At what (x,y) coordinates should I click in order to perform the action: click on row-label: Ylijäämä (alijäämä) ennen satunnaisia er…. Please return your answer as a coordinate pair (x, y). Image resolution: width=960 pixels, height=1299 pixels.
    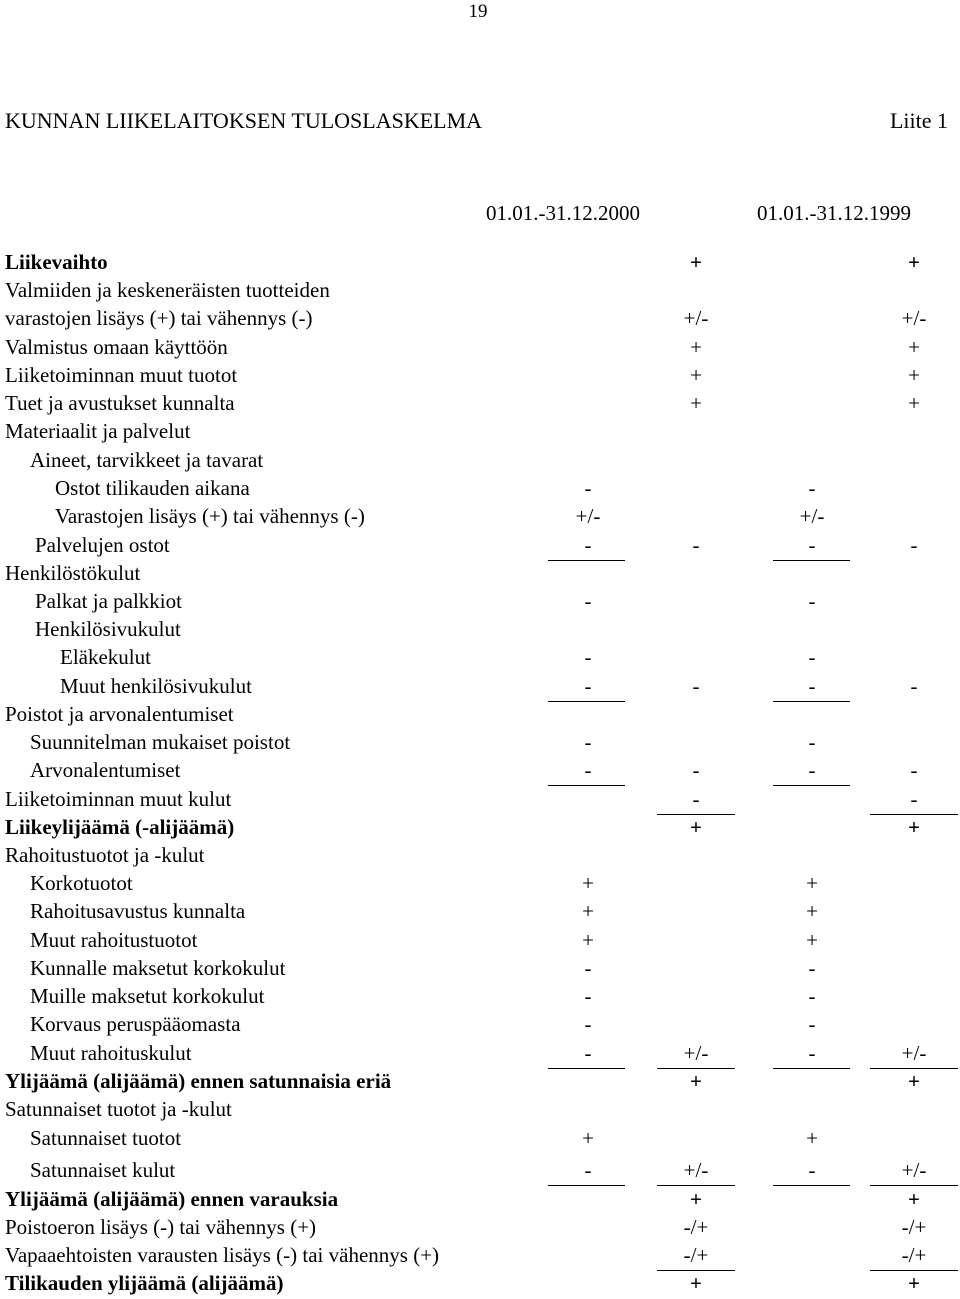
    Looking at the image, I should click on (198, 1081).